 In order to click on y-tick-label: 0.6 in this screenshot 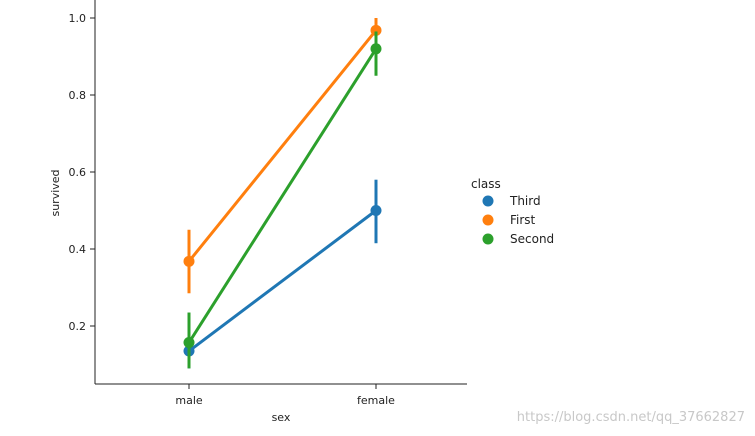, I will do `click(78, 172)`.